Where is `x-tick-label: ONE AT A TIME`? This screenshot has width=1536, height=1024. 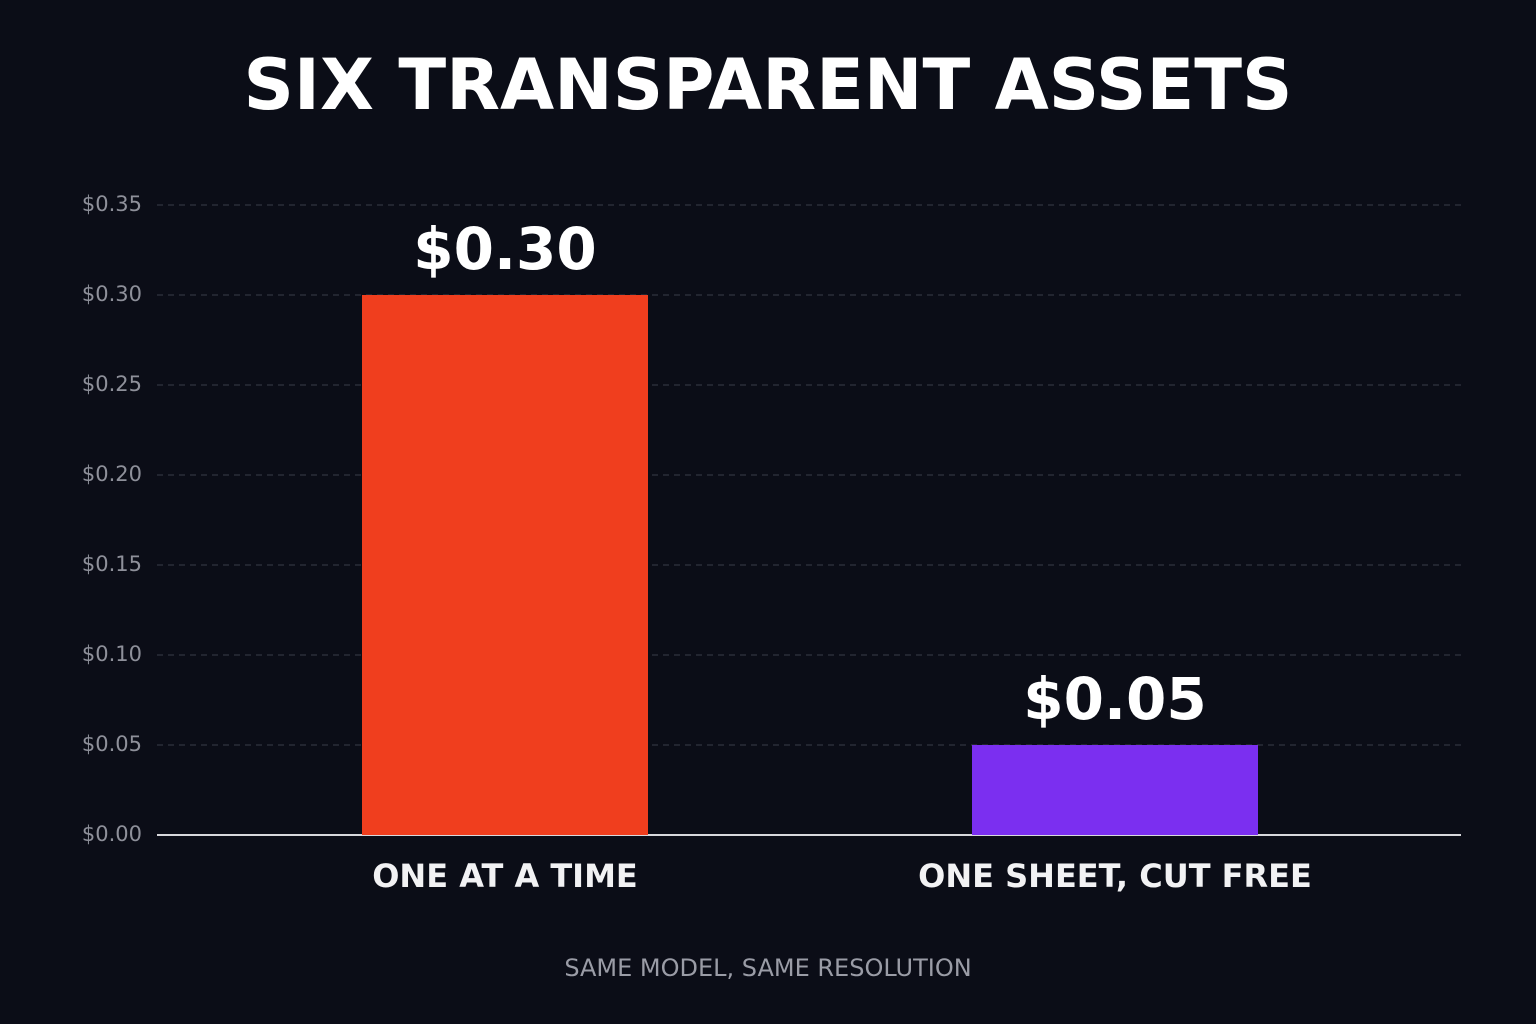 x-tick-label: ONE AT A TIME is located at coordinates (505, 876).